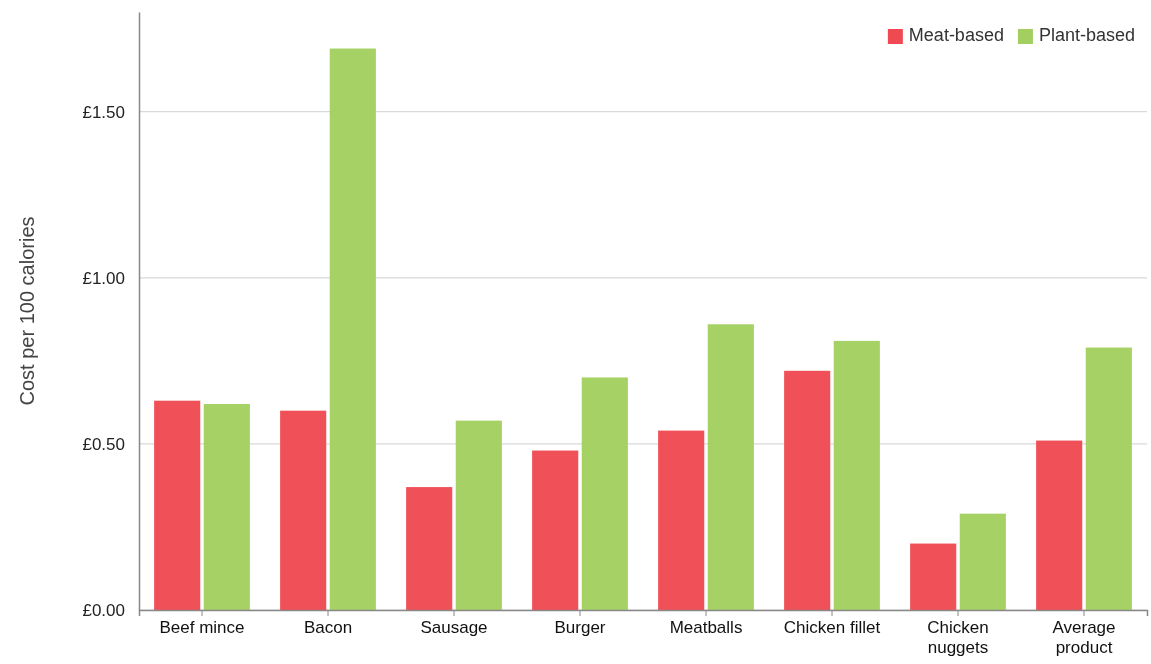 This screenshot has height=664, width=1151. I want to click on y-tick-label: £1.00, so click(103, 278).